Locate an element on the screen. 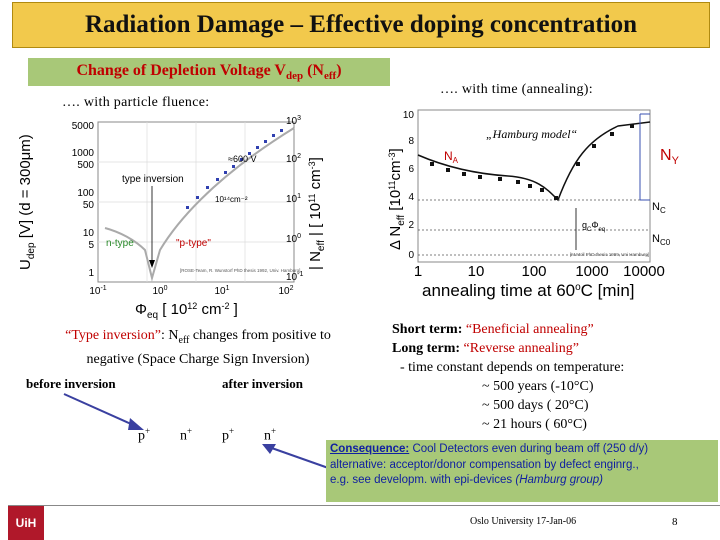  consequence-label: Consequence: is located at coordinates (370, 449).